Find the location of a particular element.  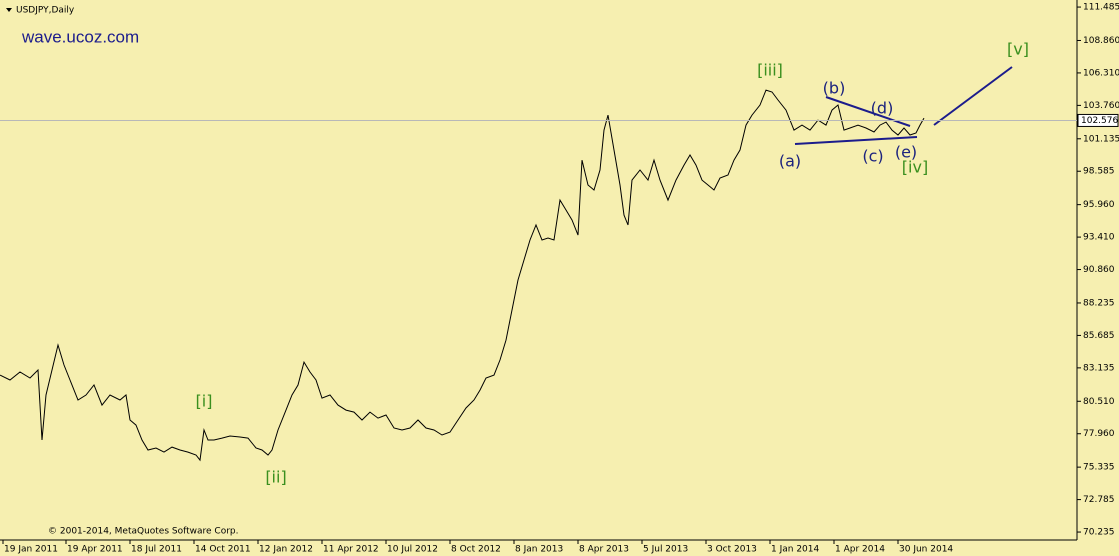

current-price-label: 102.576 is located at coordinates (1099, 121).